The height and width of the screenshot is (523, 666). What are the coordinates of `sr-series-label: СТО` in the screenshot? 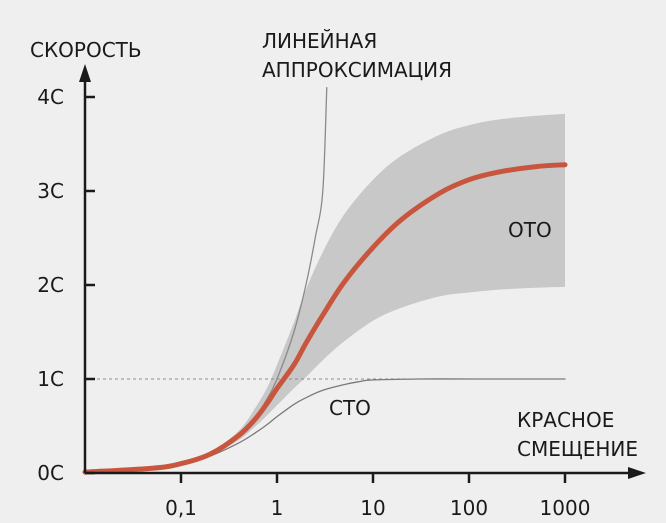 It's located at (350, 408).